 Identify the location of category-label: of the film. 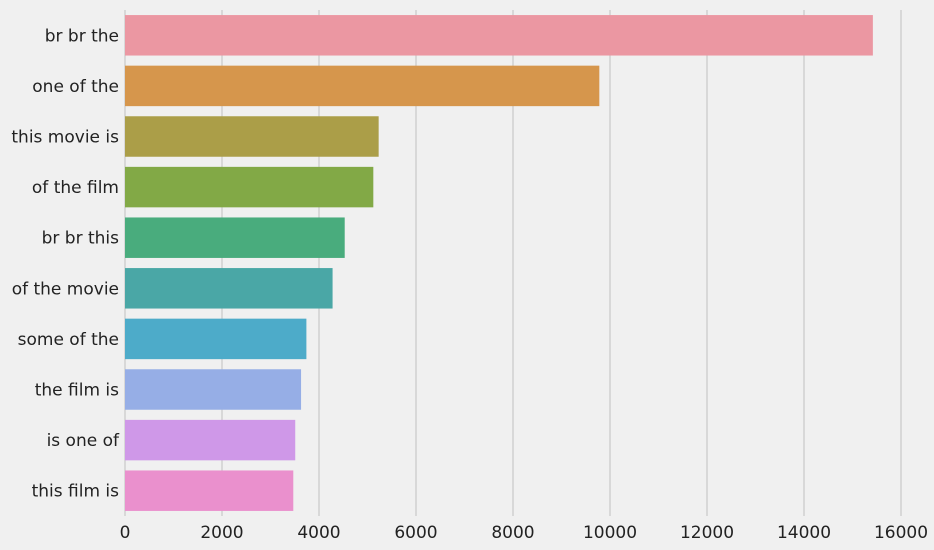
(75, 188).